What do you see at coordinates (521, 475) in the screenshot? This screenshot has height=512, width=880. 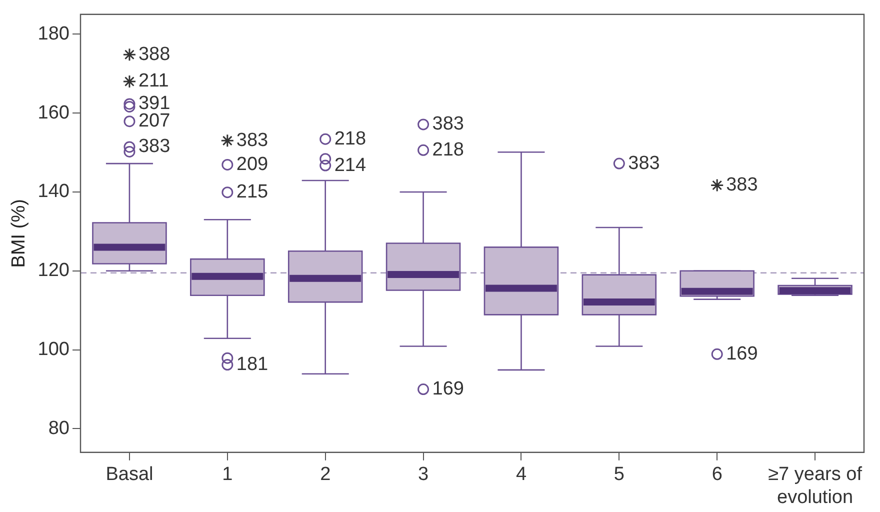 I see `x-tick-label: 4` at bounding box center [521, 475].